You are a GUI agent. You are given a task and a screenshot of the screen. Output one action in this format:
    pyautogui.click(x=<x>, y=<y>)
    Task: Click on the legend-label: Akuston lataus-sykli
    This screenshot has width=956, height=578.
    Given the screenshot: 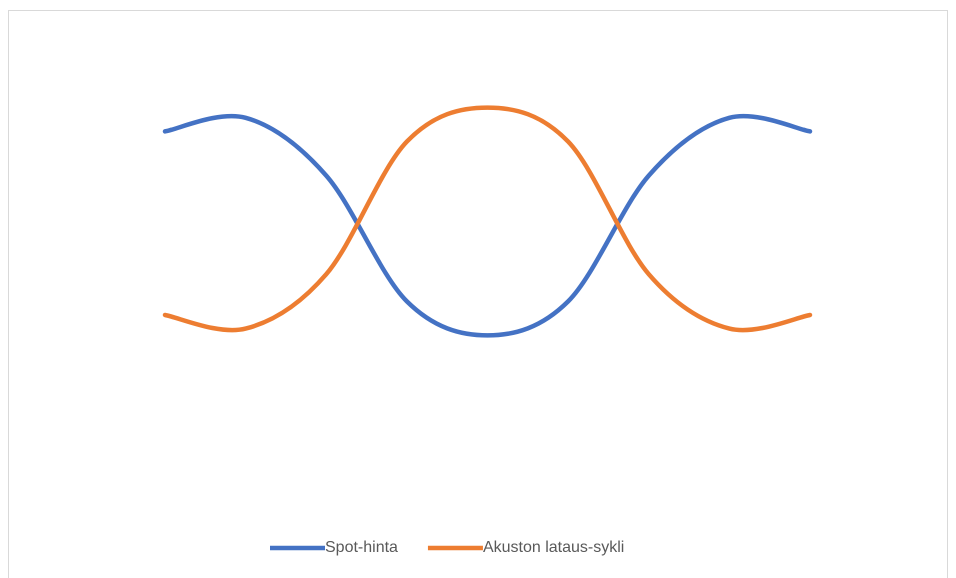 What is the action you would take?
    pyautogui.click(x=553, y=547)
    